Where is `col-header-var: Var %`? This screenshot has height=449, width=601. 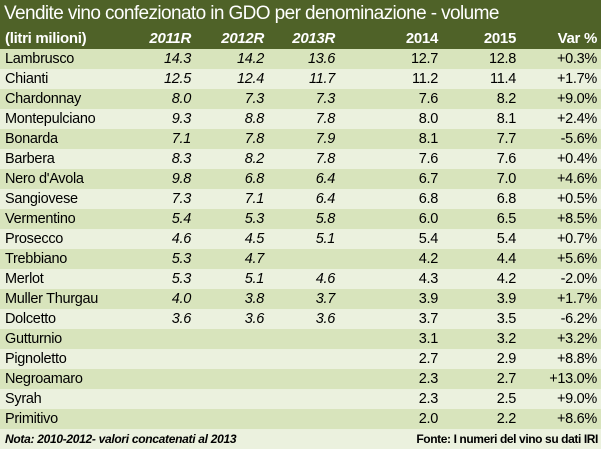 col-header-var: Var % is located at coordinates (577, 38).